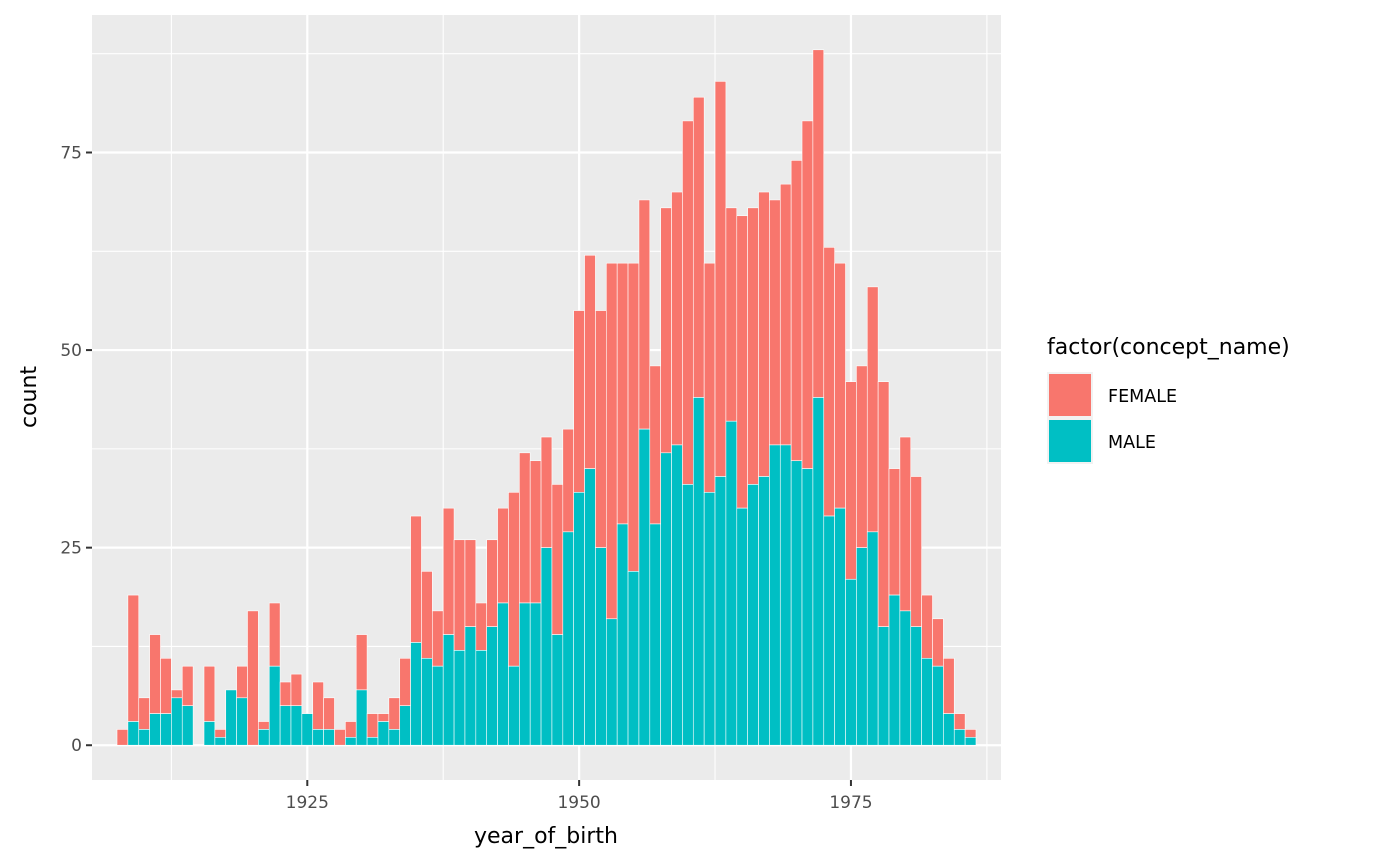  Describe the element at coordinates (840, 626) in the screenshot. I see `bar-male-1974` at that location.